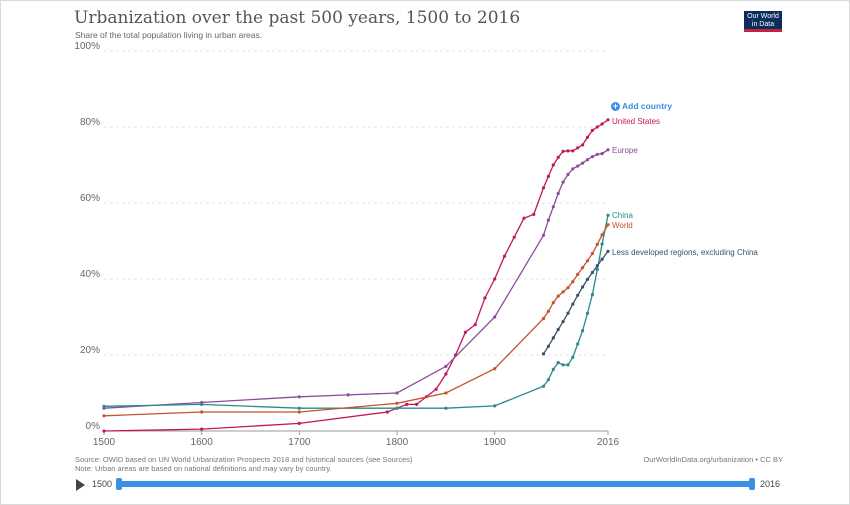 This screenshot has width=850, height=505. I want to click on logo-line-1: Our World, so click(763, 16).